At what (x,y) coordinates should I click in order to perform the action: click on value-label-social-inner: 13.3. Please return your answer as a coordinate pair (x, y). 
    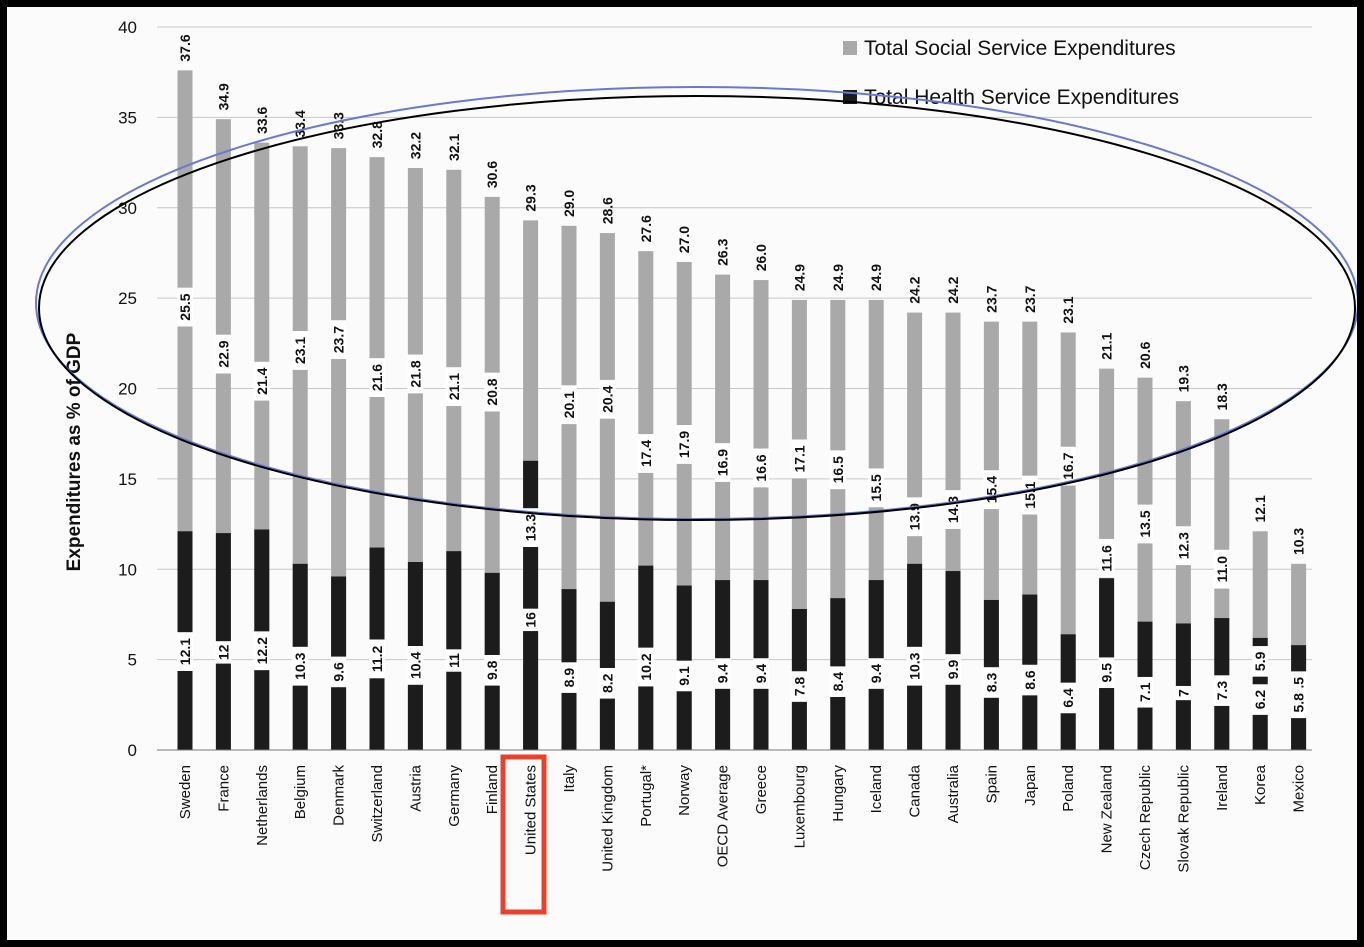
    Looking at the image, I should click on (531, 527).